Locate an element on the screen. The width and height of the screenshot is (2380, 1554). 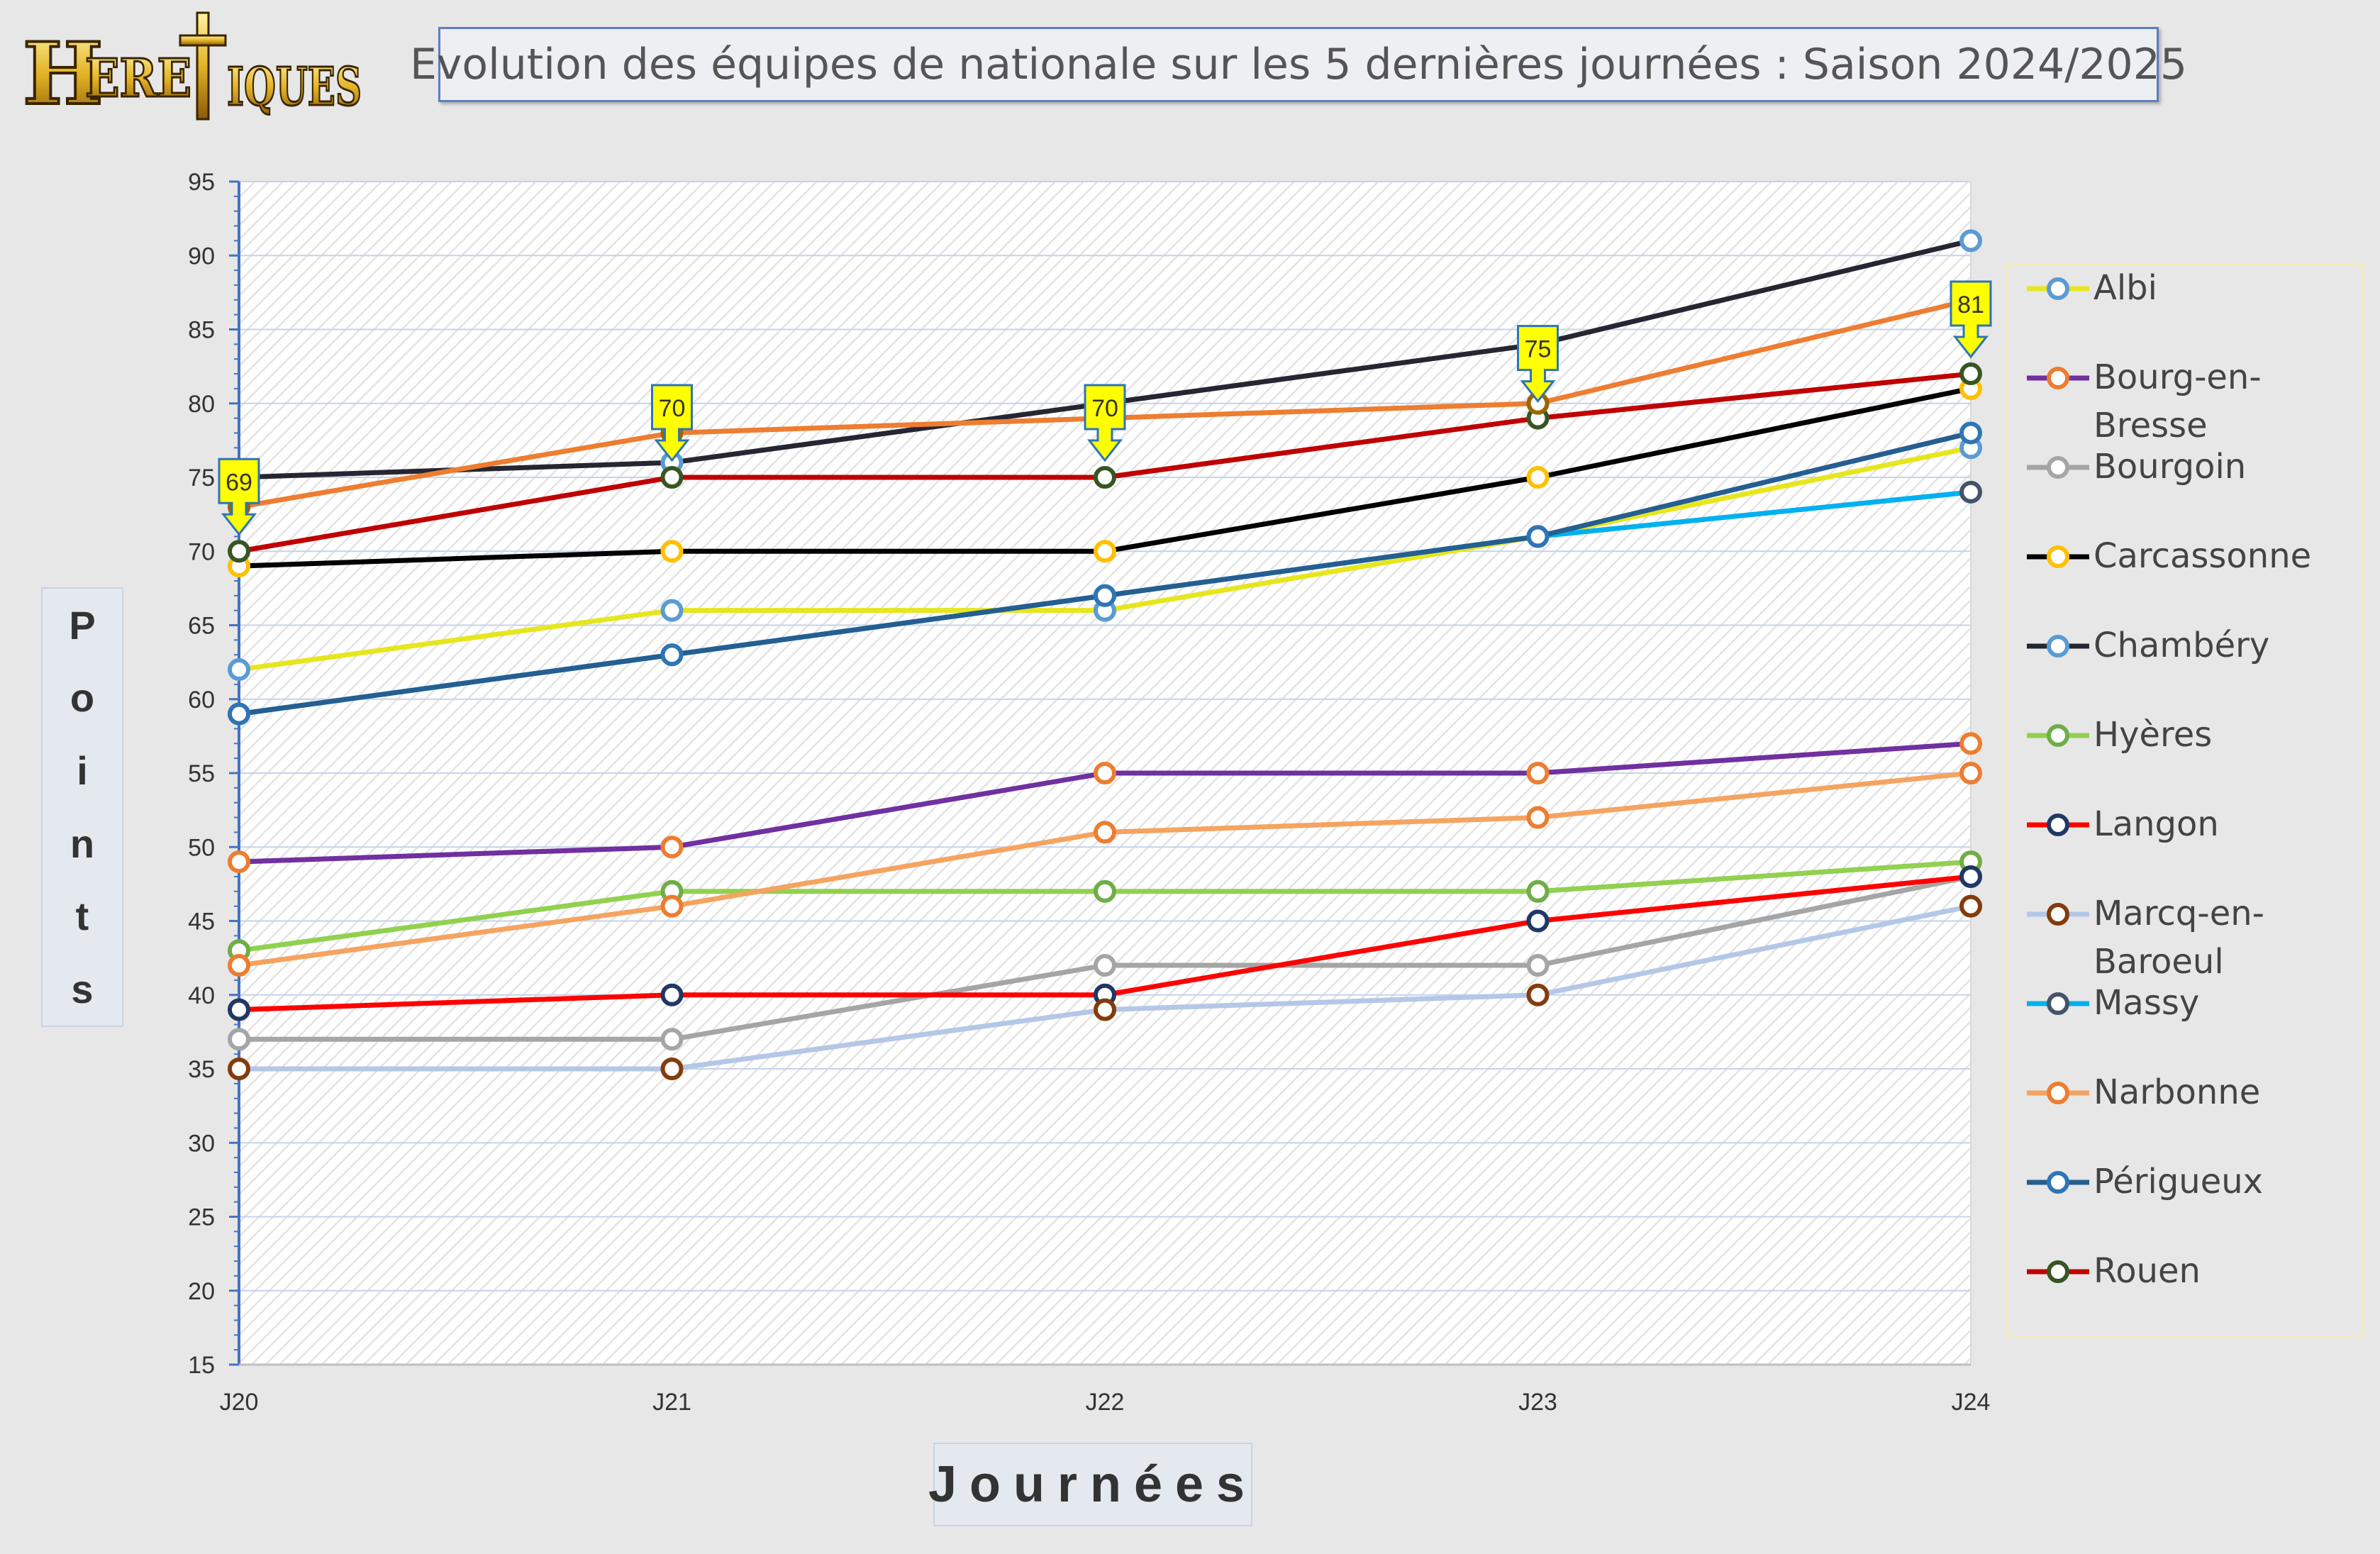
legend-label: Albi is located at coordinates (2125, 288).